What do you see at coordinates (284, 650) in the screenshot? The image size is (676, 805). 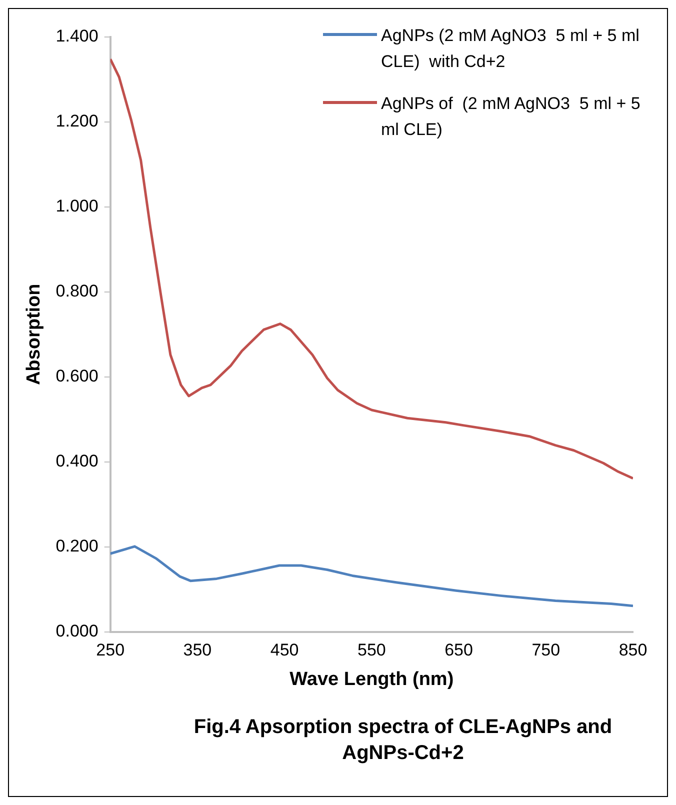 I see `x-tick-label: 450` at bounding box center [284, 650].